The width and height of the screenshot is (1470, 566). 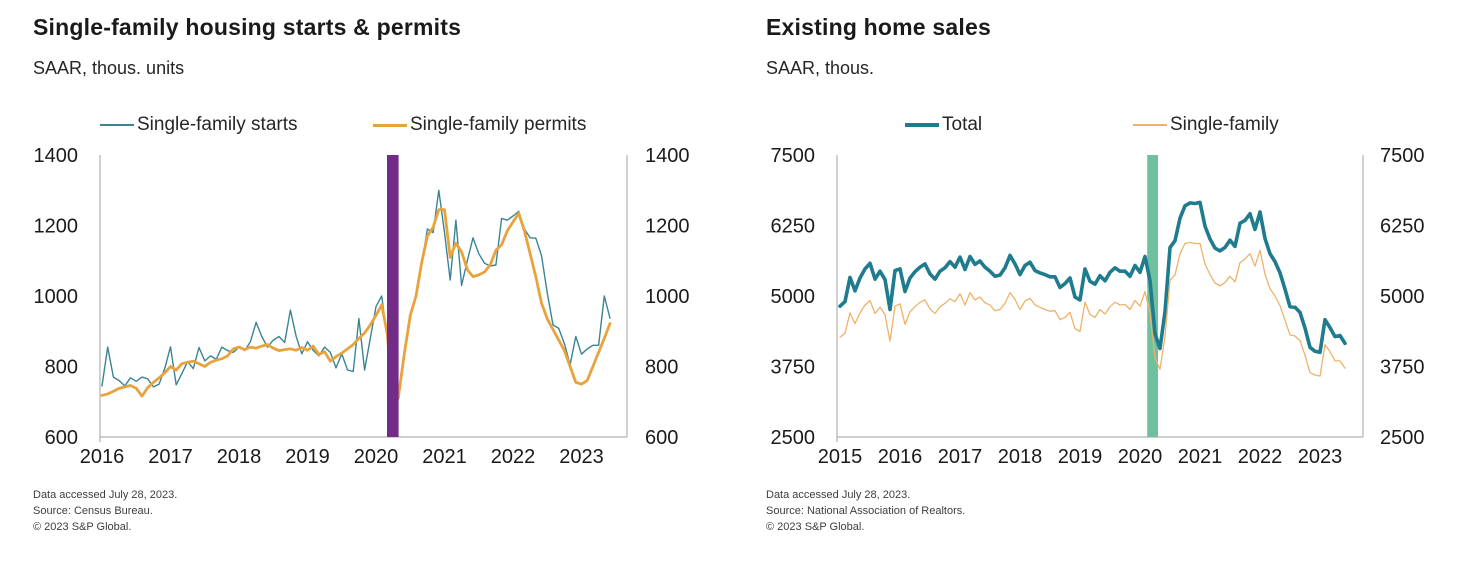 What do you see at coordinates (109, 68) in the screenshot?
I see `chart-subtitle-starts-permits: SAAR, thous. units` at bounding box center [109, 68].